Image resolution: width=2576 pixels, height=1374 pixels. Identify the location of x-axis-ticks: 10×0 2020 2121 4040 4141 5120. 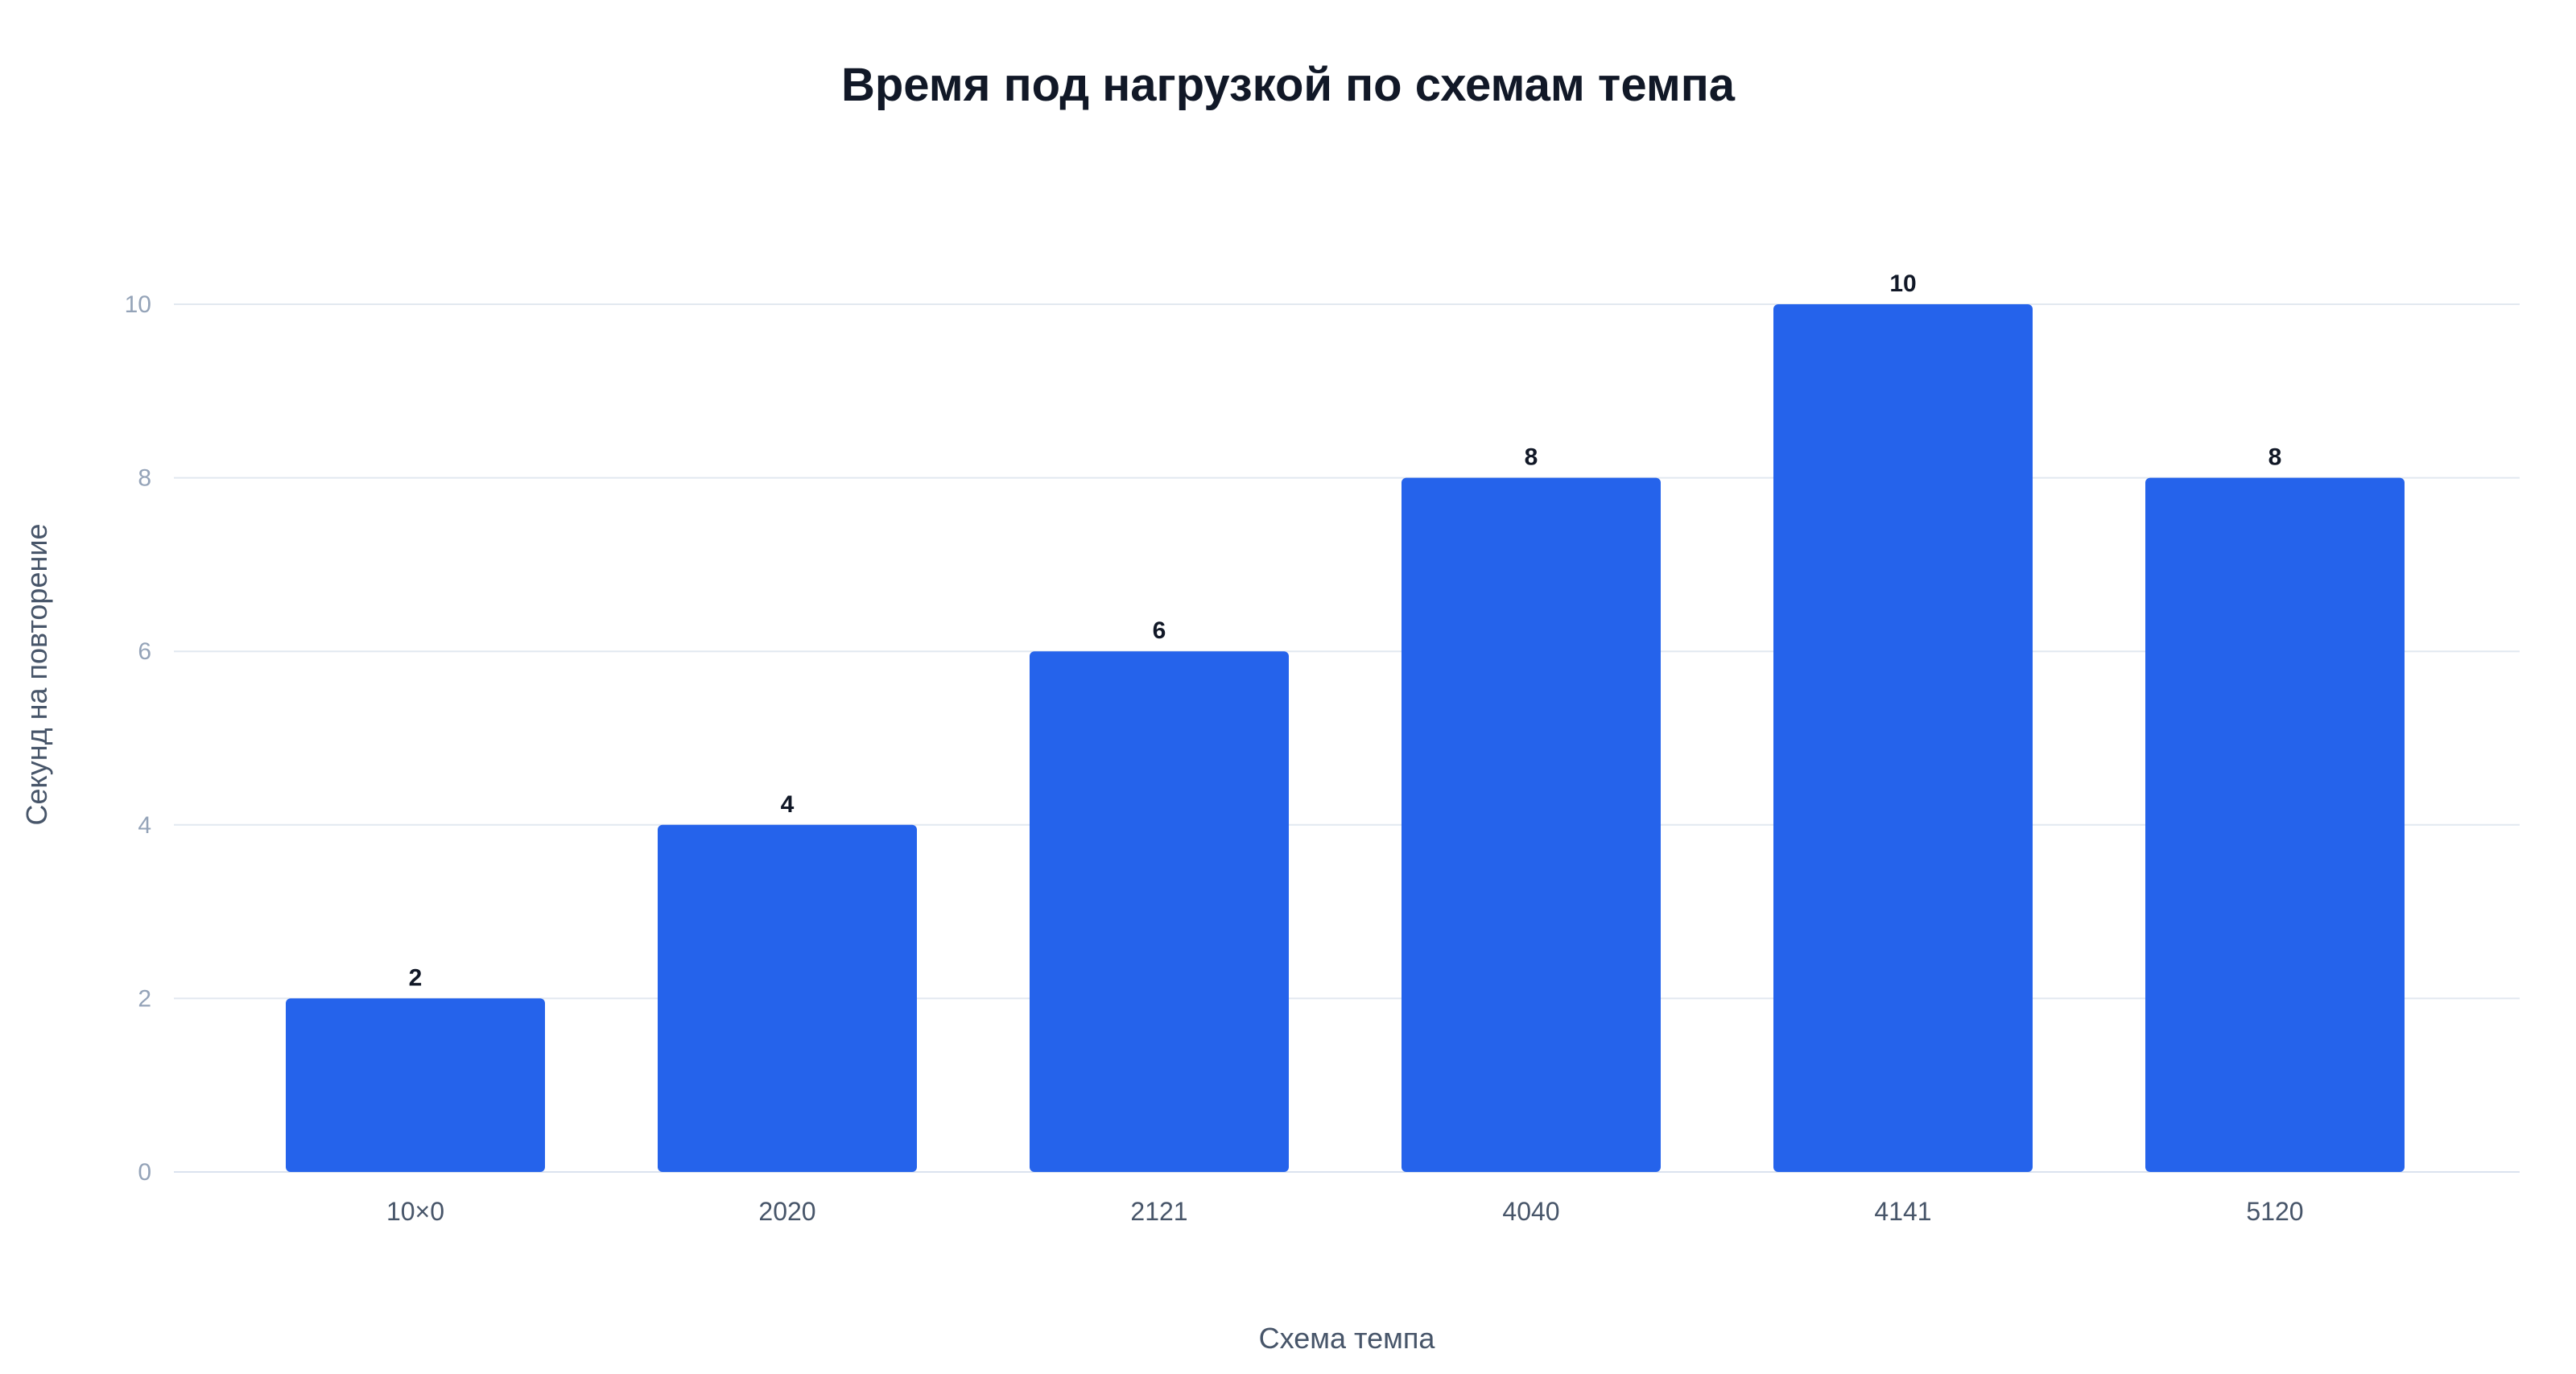
(1345, 1211).